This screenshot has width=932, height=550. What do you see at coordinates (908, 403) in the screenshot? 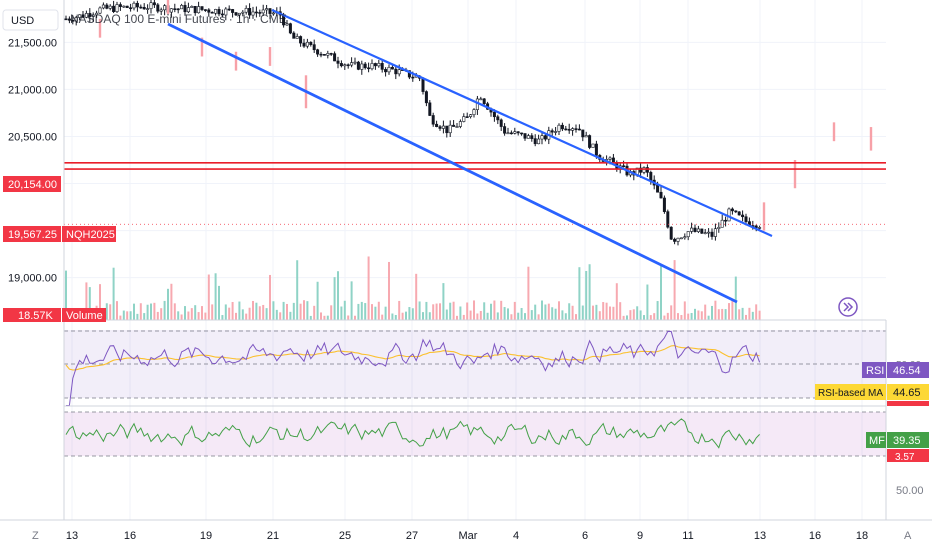
I see `rsi-lower-tag-peek` at bounding box center [908, 403].